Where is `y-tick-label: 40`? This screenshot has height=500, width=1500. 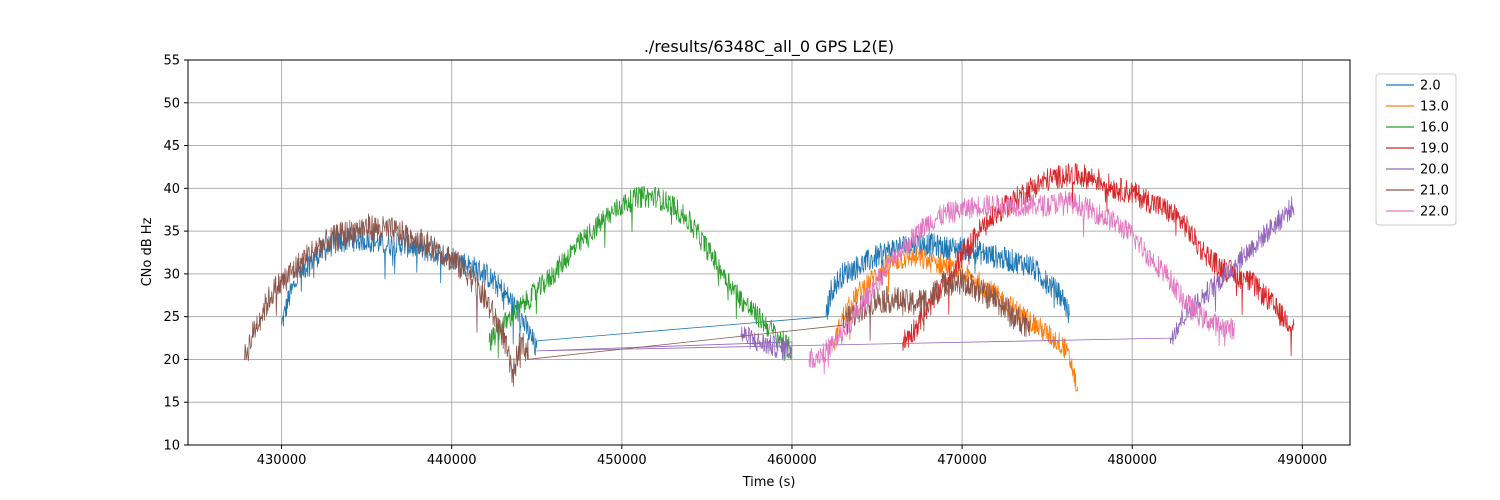 y-tick-label: 40 is located at coordinates (171, 189).